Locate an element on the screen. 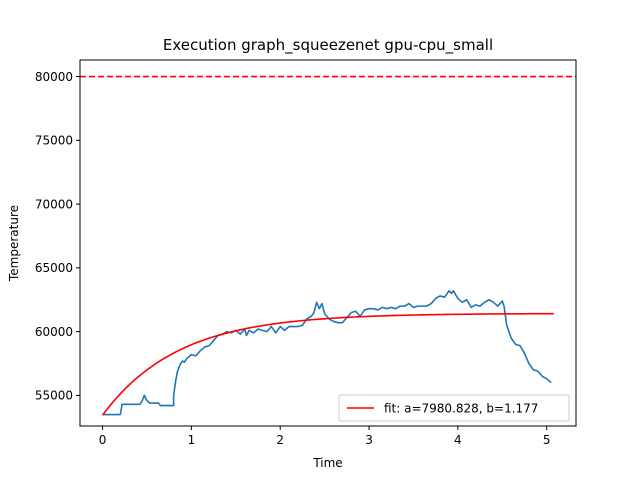 This screenshot has width=640, height=480. y-tick-label: 65000 is located at coordinates (54, 268).